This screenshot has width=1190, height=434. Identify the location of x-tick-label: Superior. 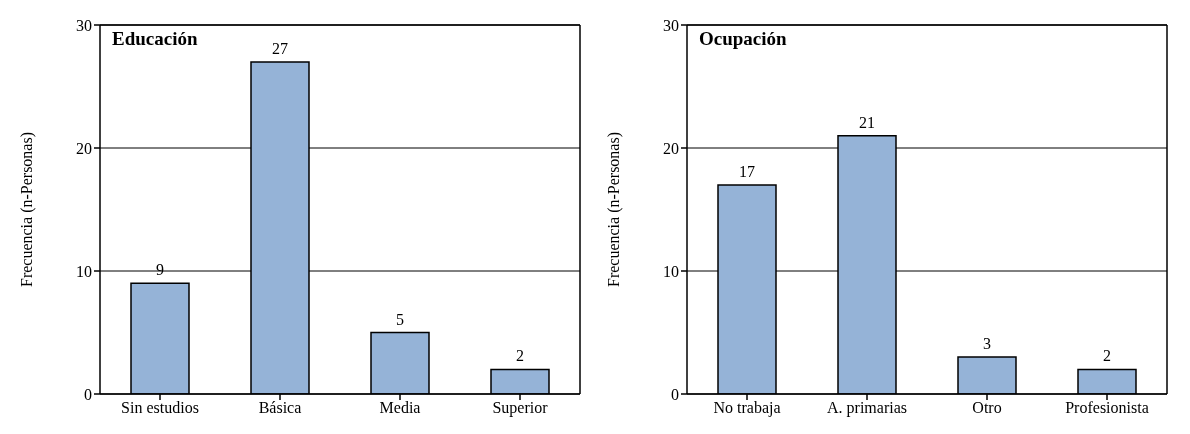
(520, 408).